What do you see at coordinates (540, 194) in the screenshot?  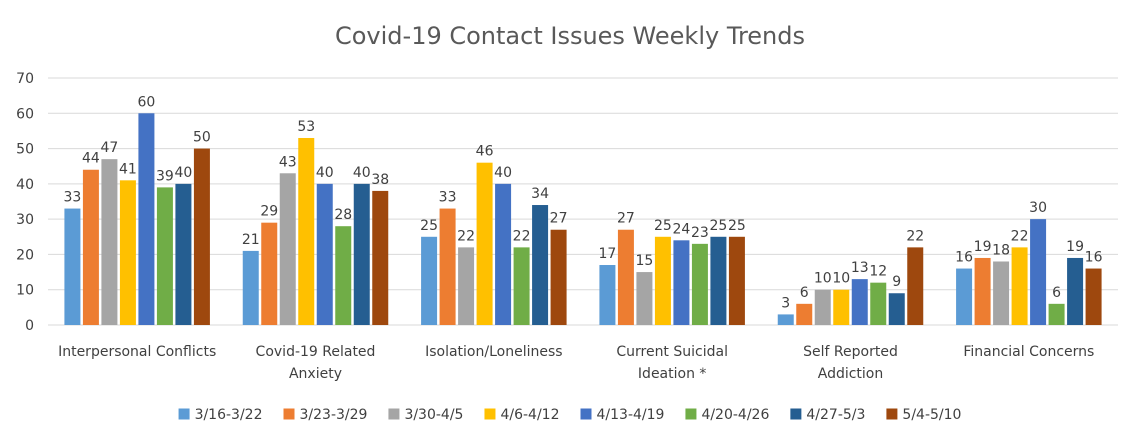 I see `data-label: 34` at bounding box center [540, 194].